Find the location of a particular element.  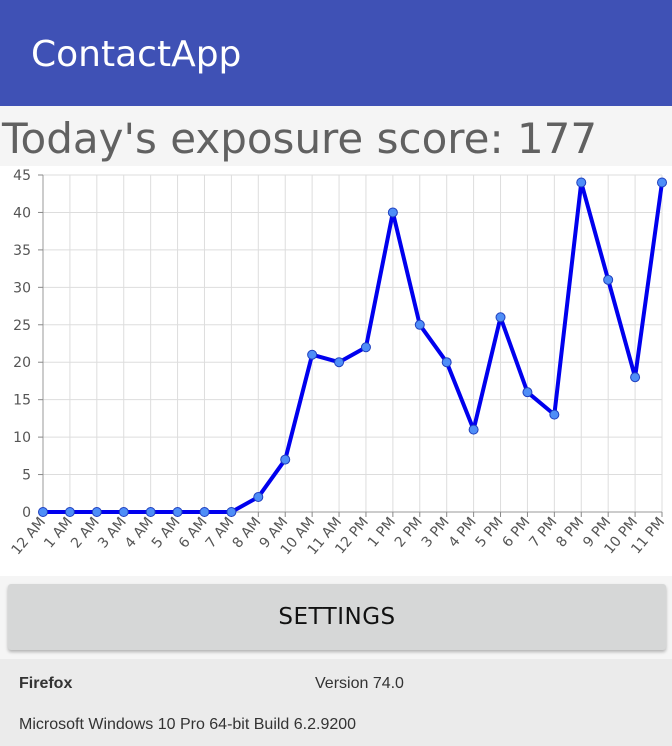

x-tick-label: 1 PM is located at coordinates (382, 532).